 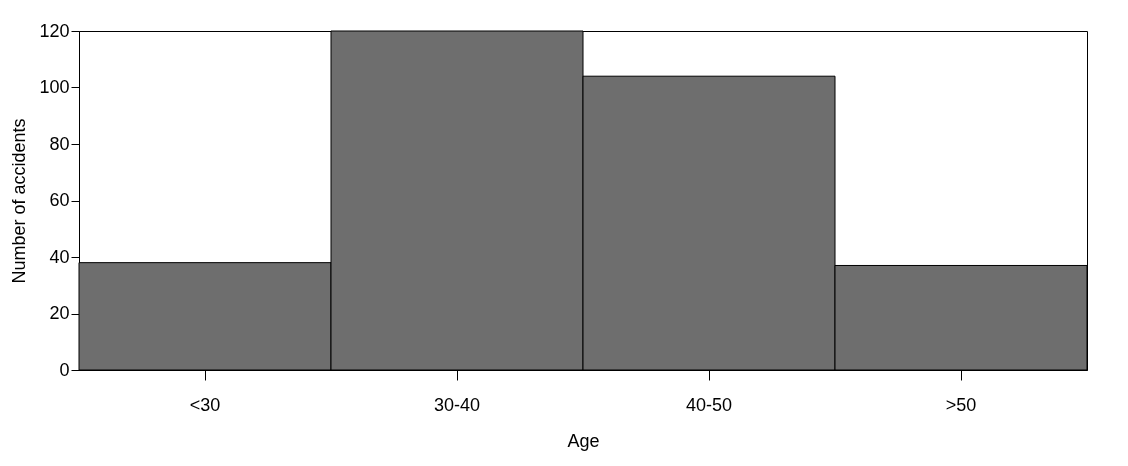 What do you see at coordinates (59, 256) in the screenshot?
I see `y-tick-label: 40` at bounding box center [59, 256].